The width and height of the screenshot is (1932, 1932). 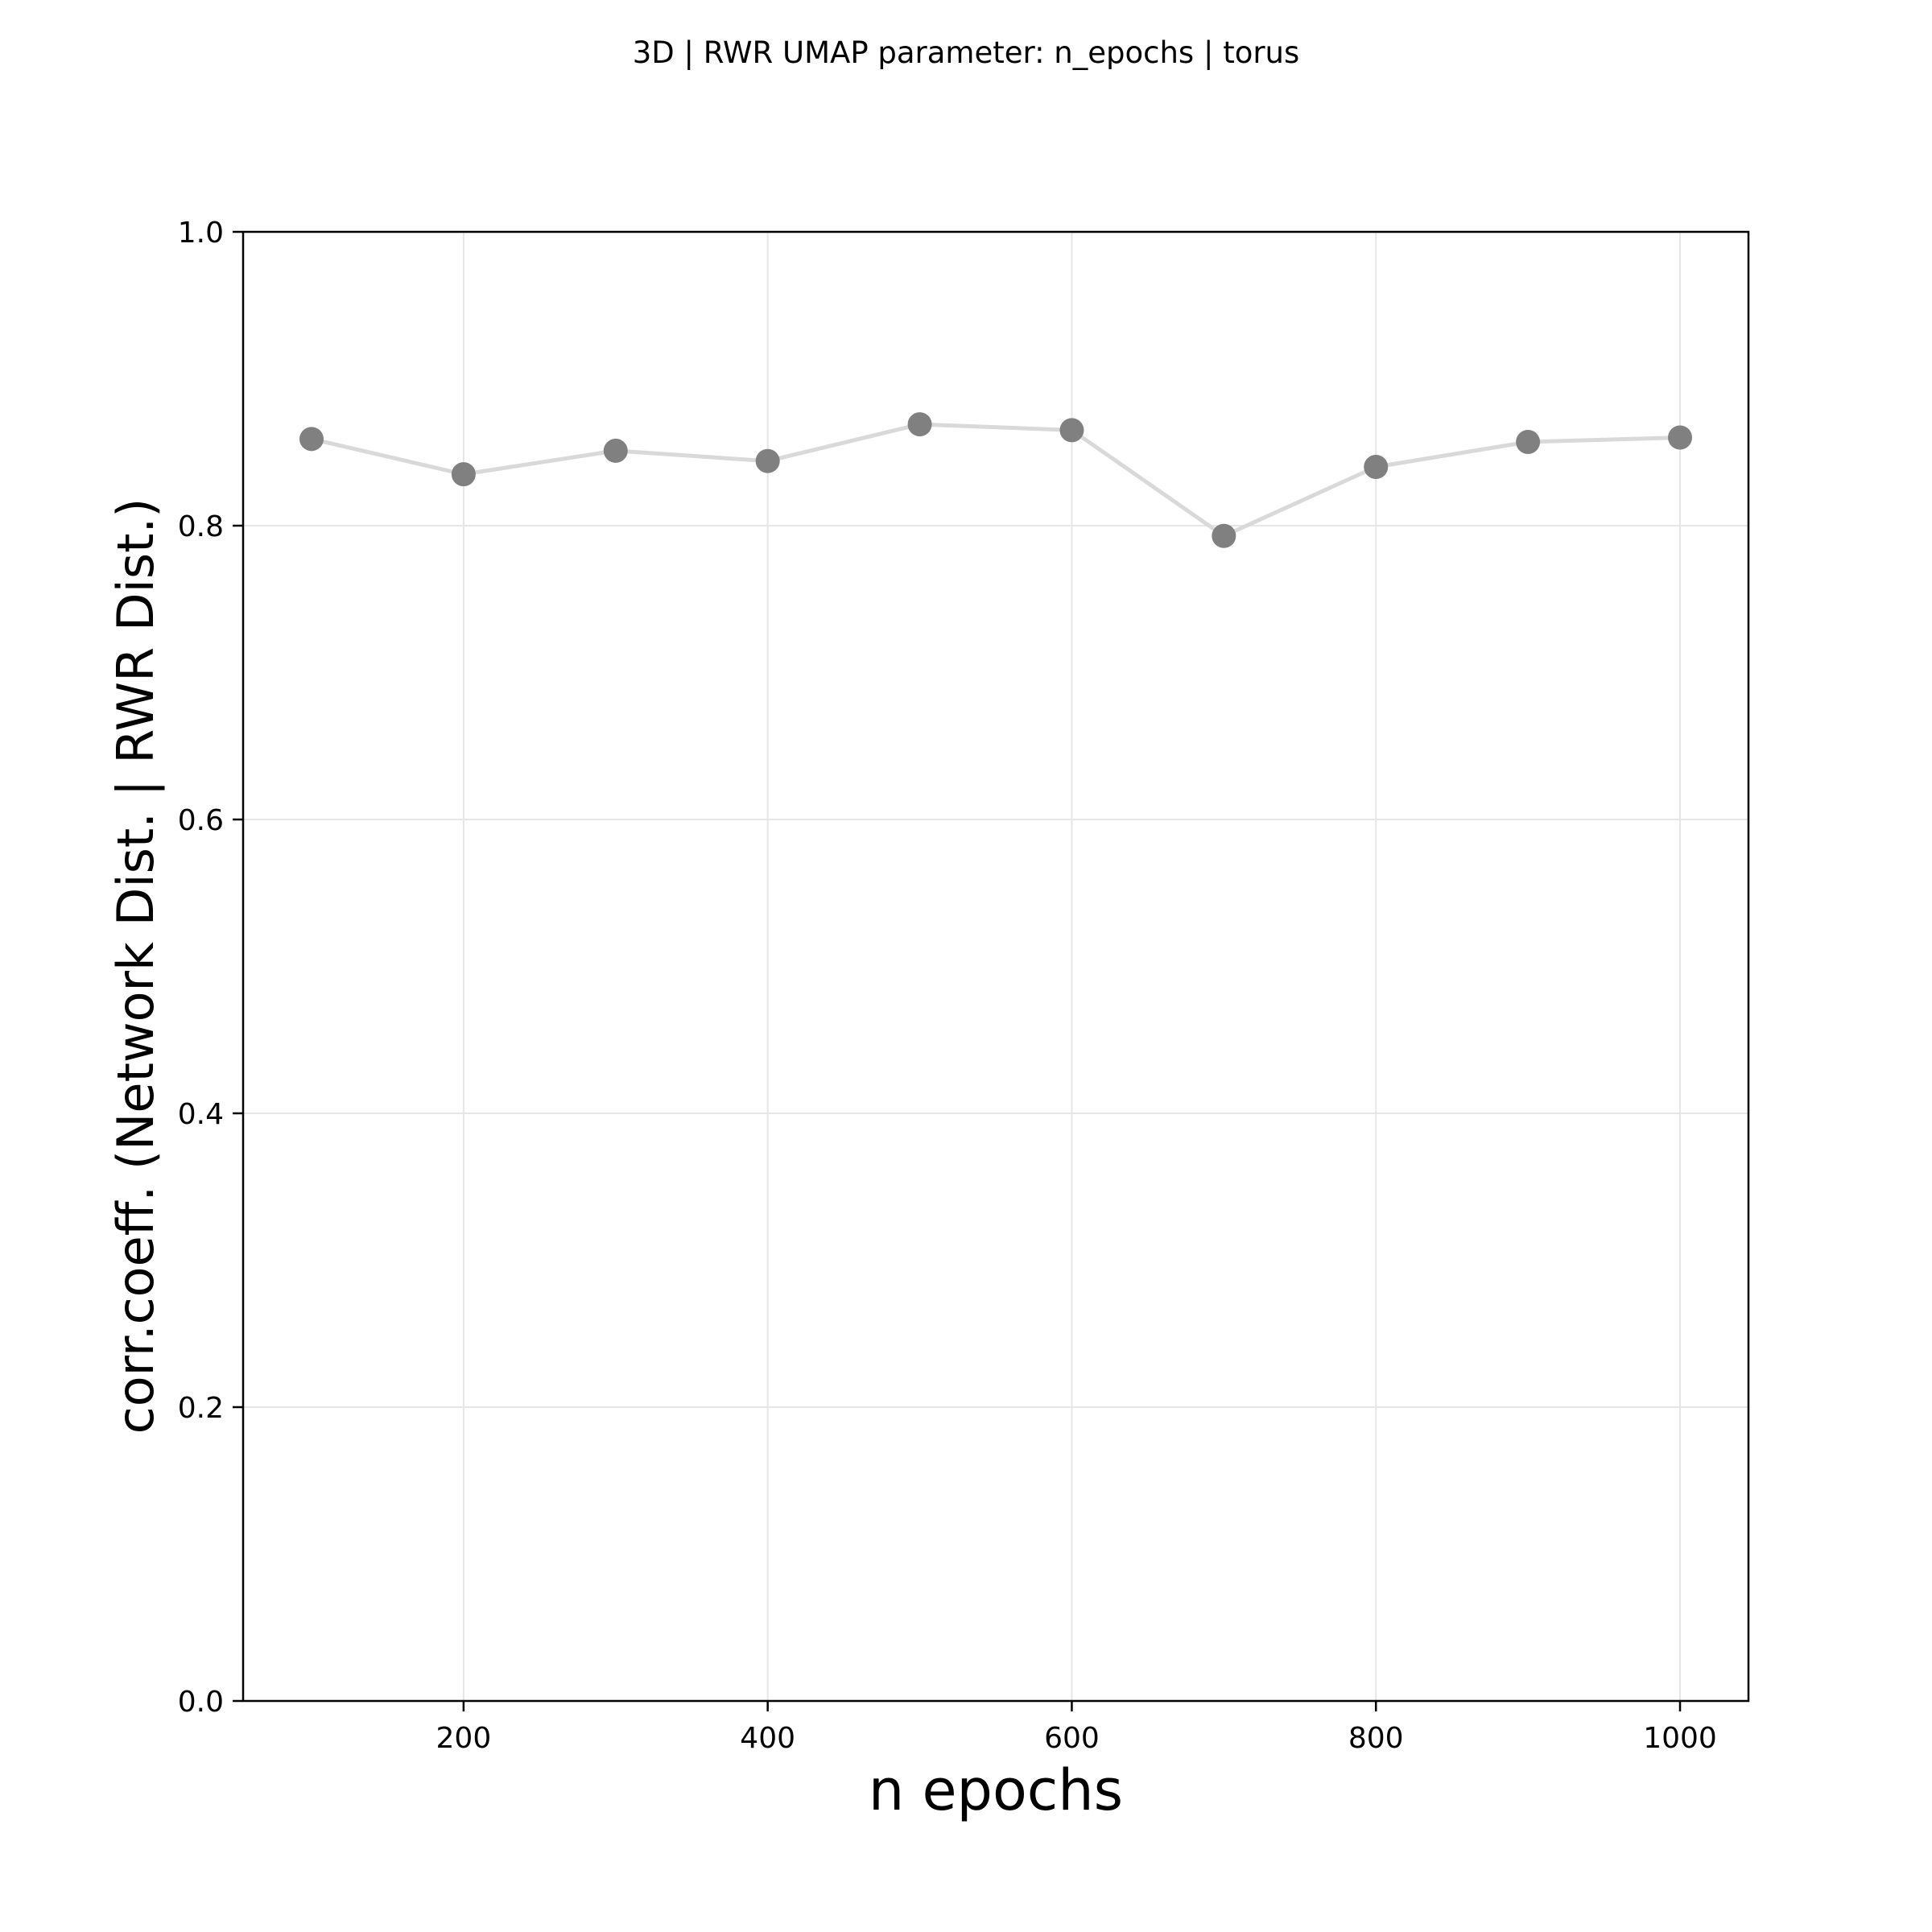 I want to click on y-tick-label: 0.4, so click(x=201, y=1114).